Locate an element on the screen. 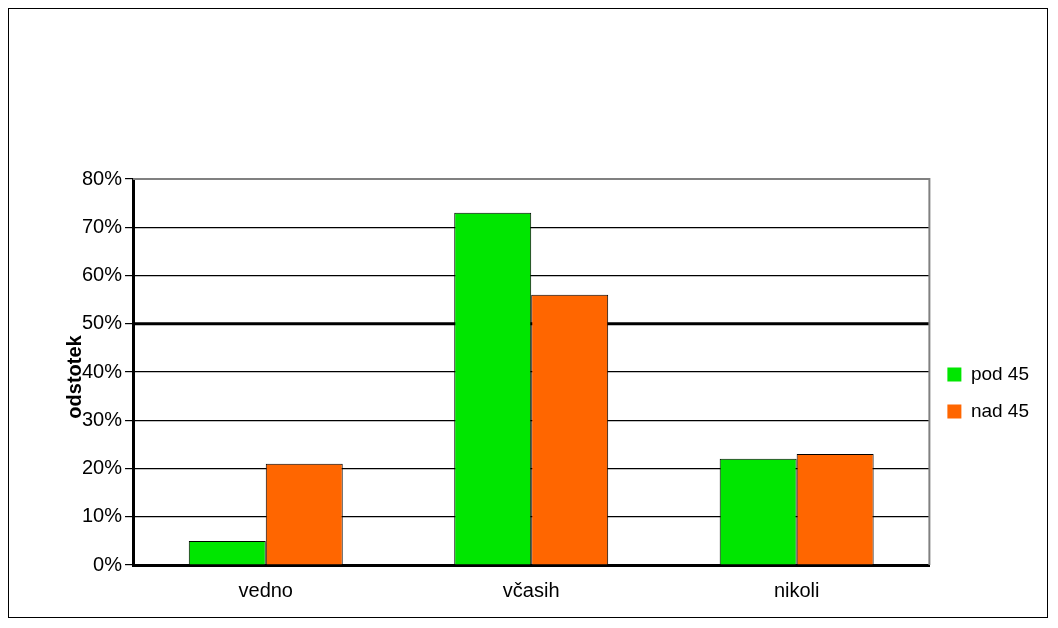 Image resolution: width=1058 pixels, height=628 pixels. y-tick-label: 80% is located at coordinates (102, 177).